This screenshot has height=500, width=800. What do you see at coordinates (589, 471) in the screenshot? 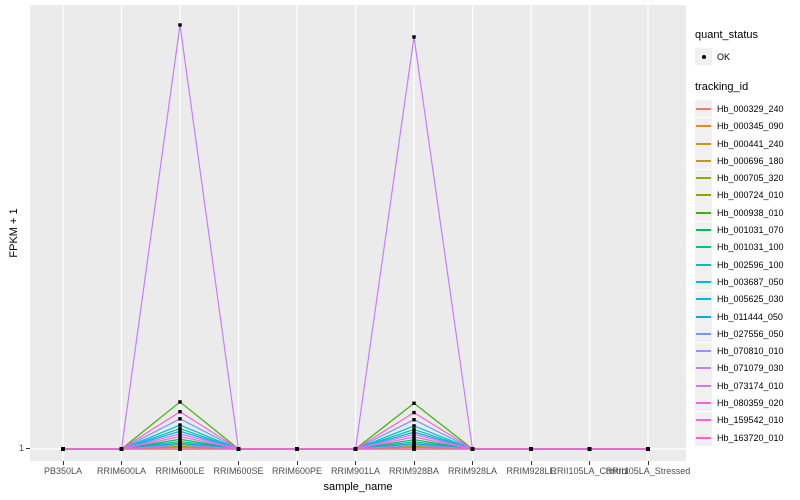
I see `x-tick-label: RRII105LA_Control` at bounding box center [589, 471].